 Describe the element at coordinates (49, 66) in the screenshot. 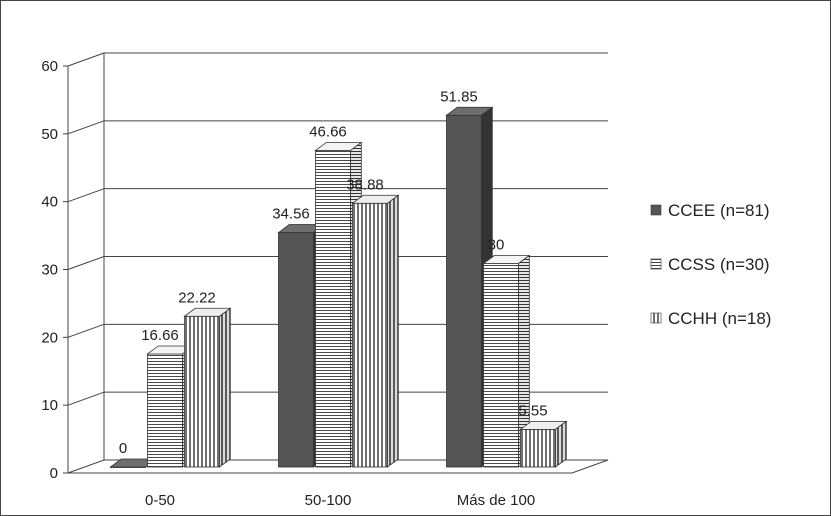

I see `y-tick-label: 60` at that location.